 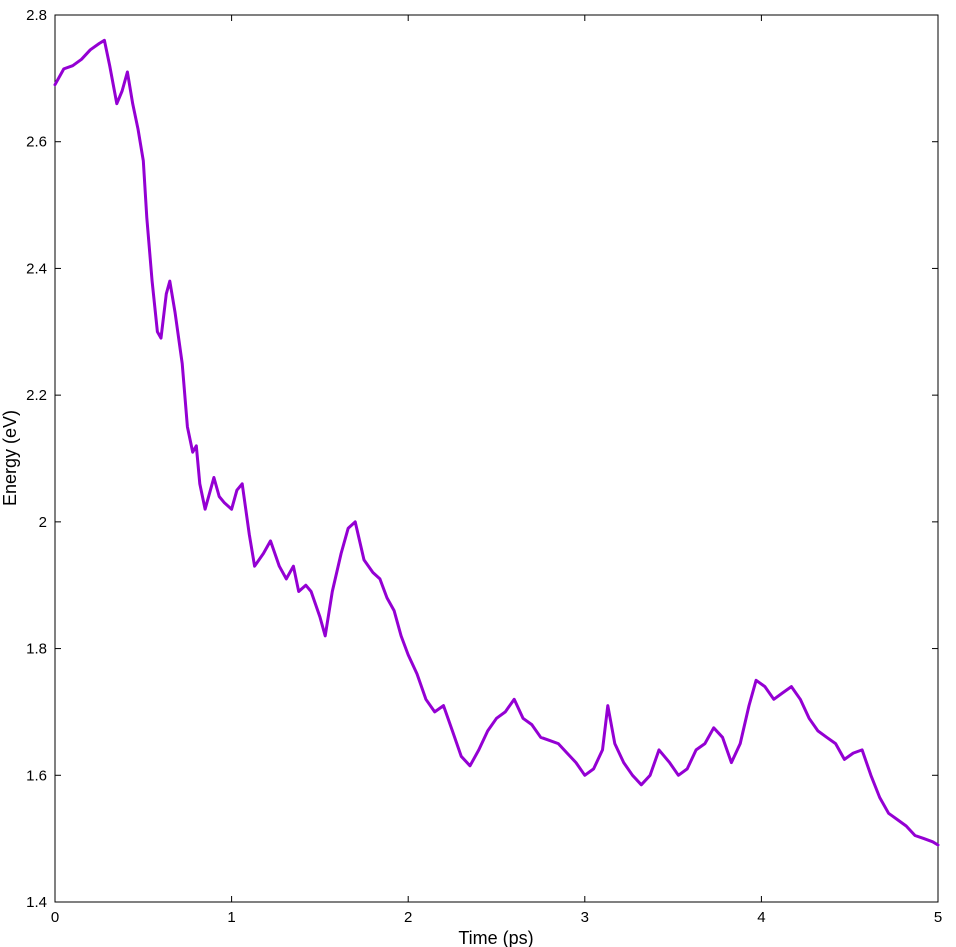 What do you see at coordinates (938, 917) in the screenshot?
I see `x-tick-label: 5` at bounding box center [938, 917].